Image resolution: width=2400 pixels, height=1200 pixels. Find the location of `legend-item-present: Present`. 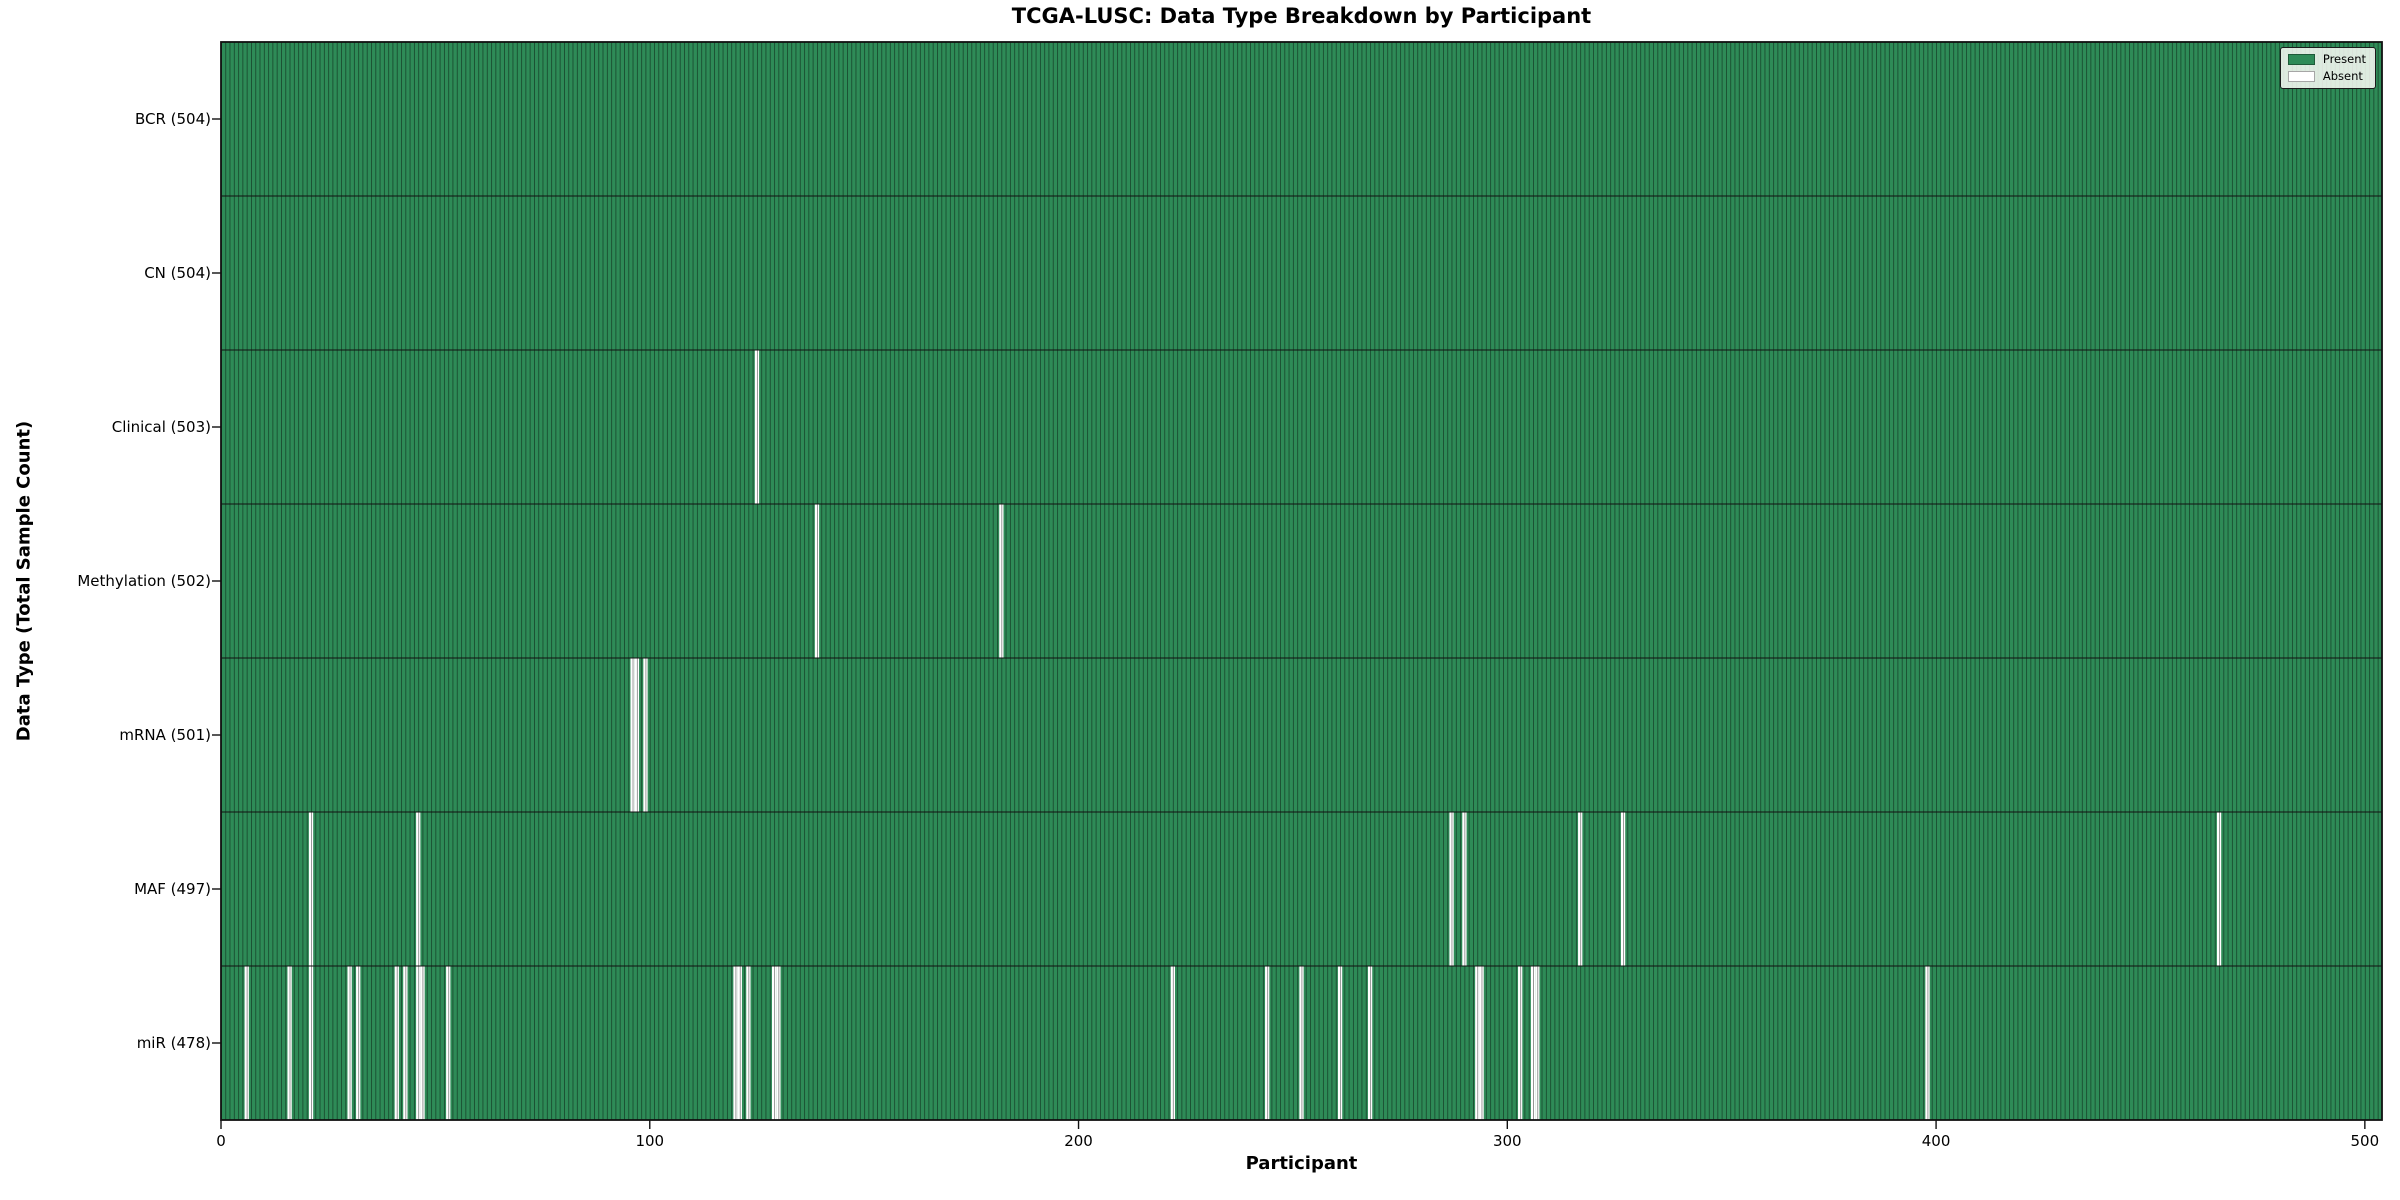

legend-item-present: Present is located at coordinates (2326, 59).